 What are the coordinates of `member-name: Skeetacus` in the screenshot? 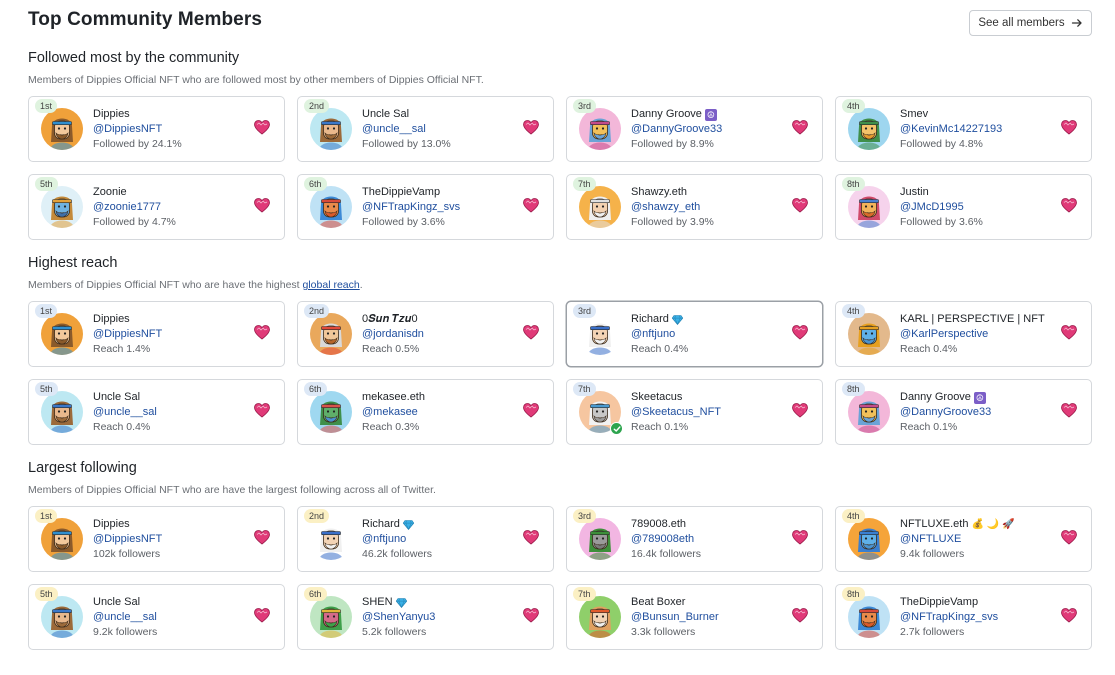 It's located at (711, 397).